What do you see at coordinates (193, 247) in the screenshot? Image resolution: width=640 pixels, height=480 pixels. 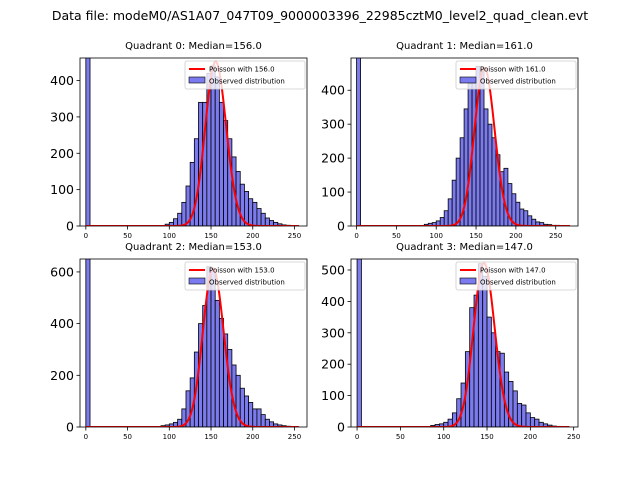 I see `quadrant-2-title: Quadrant 2: Median=153.0` at bounding box center [193, 247].